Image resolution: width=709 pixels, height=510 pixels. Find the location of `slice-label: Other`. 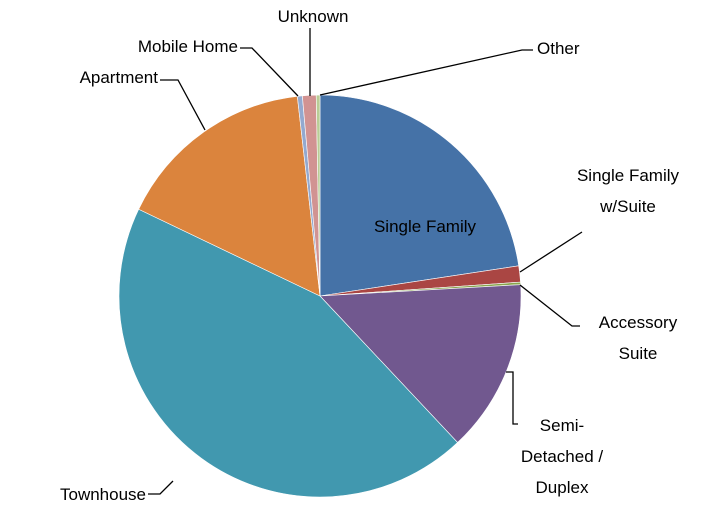

slice-label: Other is located at coordinates (558, 48).